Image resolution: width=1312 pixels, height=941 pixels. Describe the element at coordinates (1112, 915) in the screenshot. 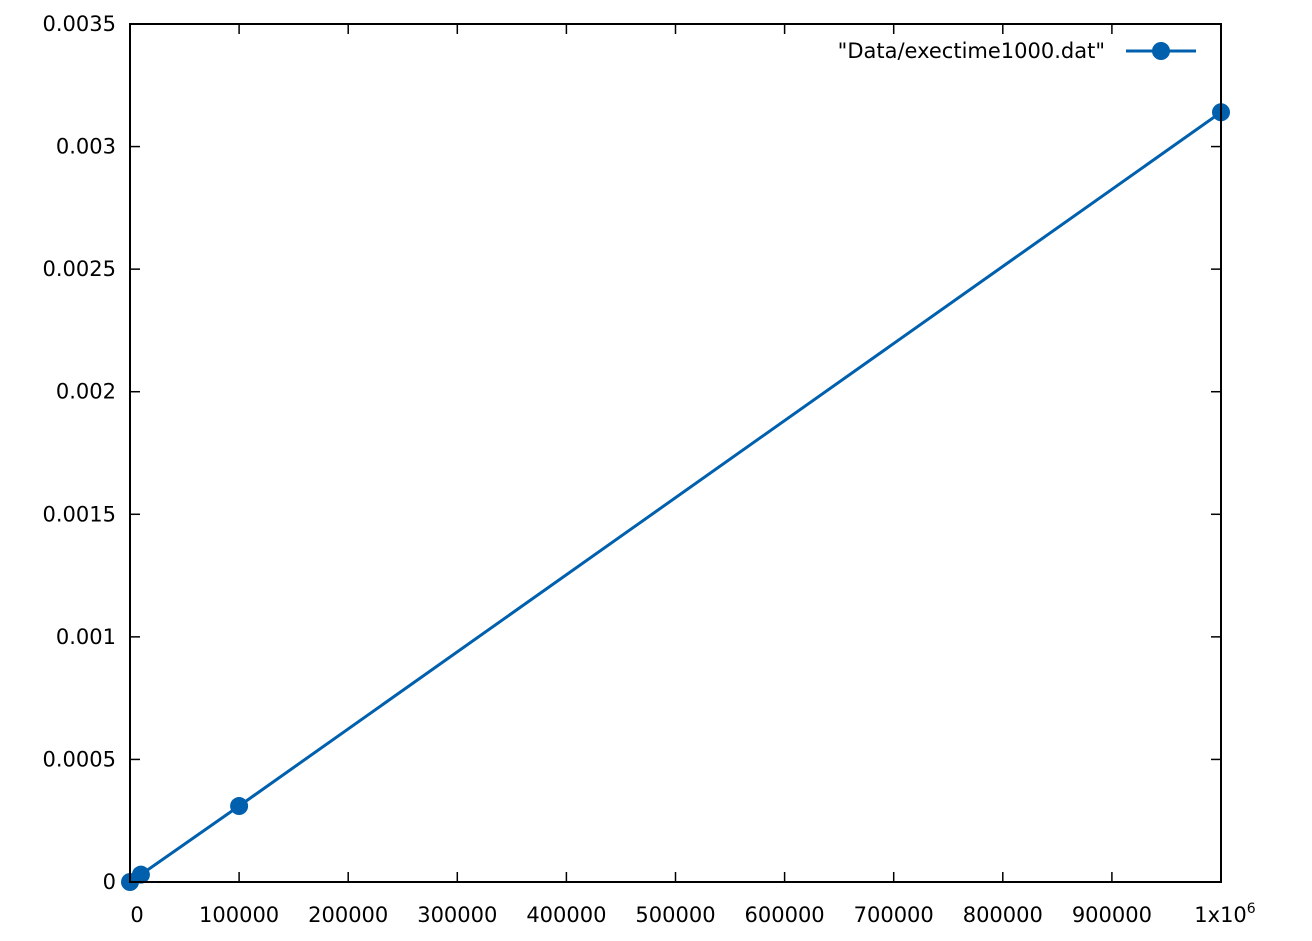

I see `x-tick-label: 900000` at that location.